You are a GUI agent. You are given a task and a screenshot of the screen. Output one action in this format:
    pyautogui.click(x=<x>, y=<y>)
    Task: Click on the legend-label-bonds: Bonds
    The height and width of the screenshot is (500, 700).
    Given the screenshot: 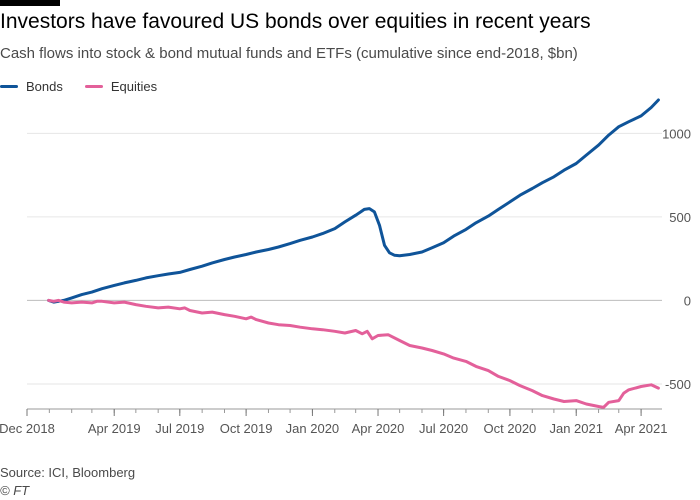 What is the action you would take?
    pyautogui.click(x=44, y=86)
    